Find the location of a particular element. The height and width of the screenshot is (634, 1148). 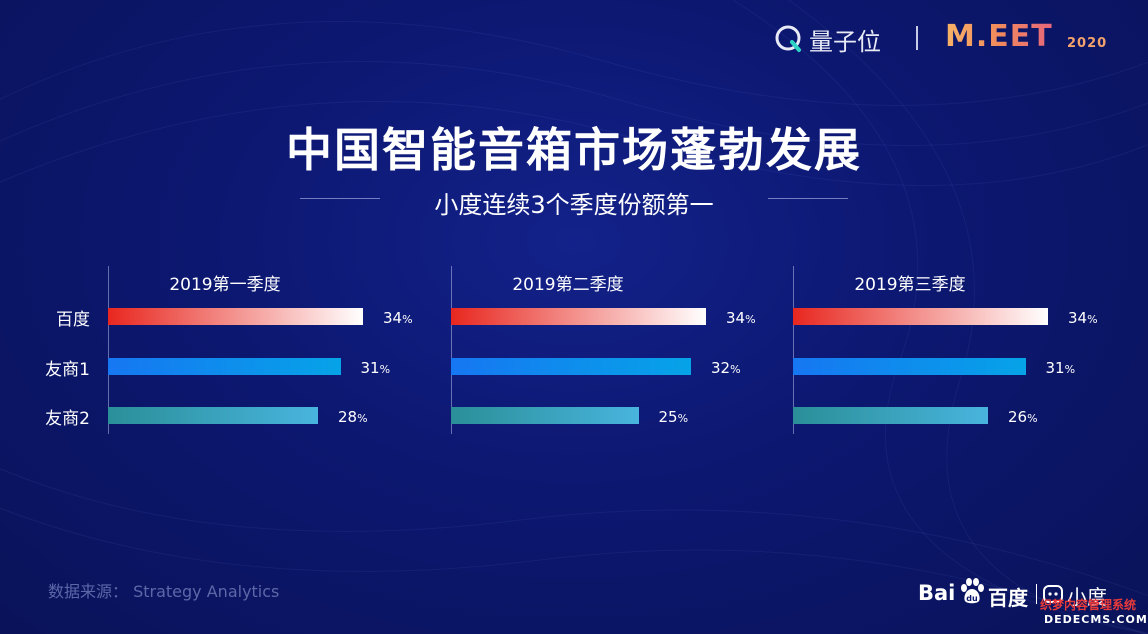

event-logo: M.EET is located at coordinates (999, 36).